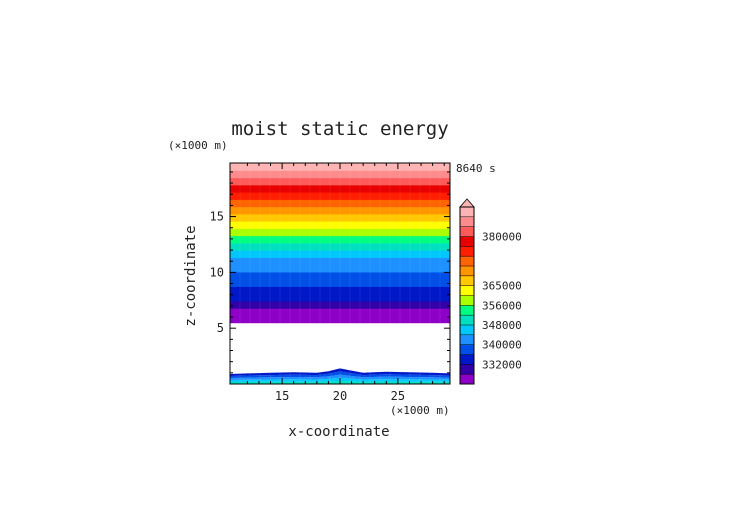  Describe the element at coordinates (282, 396) in the screenshot. I see `x-tick-label: 15` at that location.